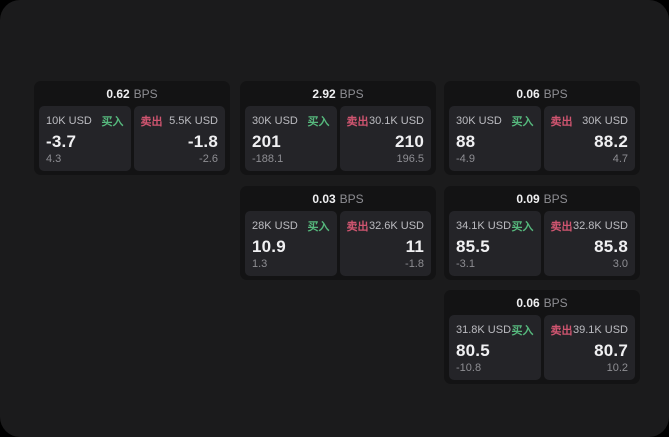 The width and height of the screenshot is (669, 437). Describe the element at coordinates (69, 121) in the screenshot. I see `buy-amount: 10K USD` at that location.